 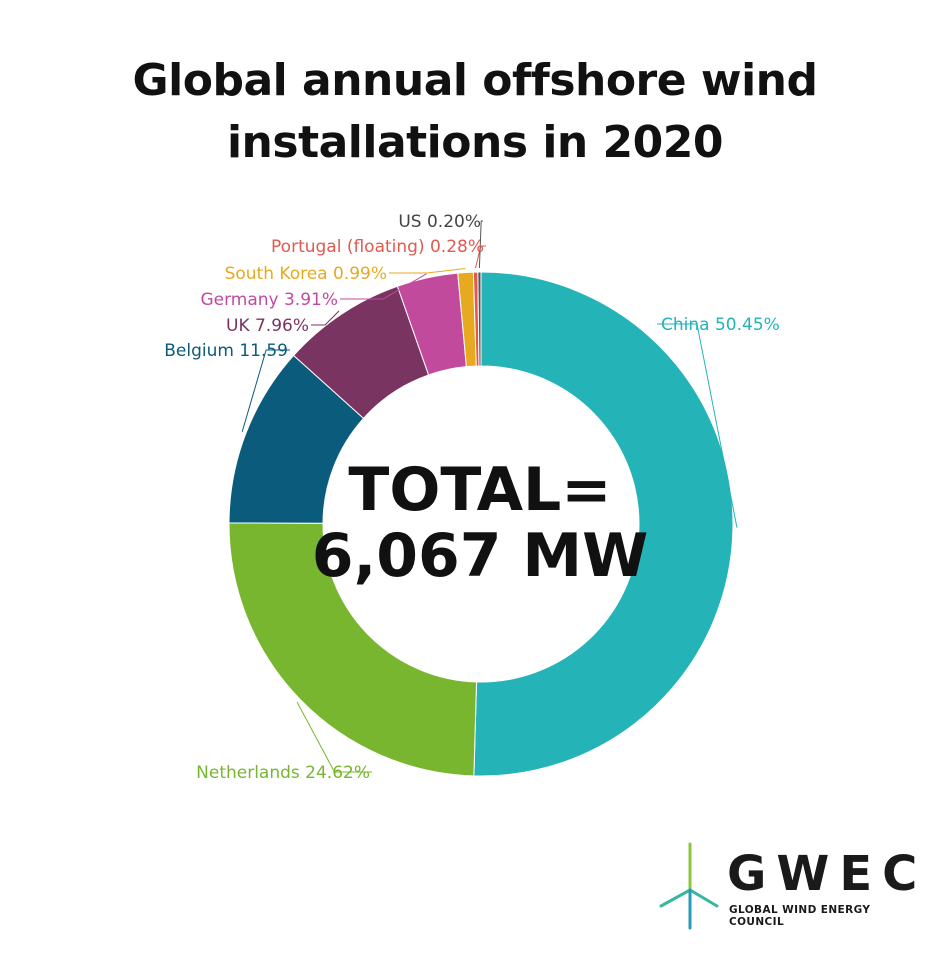 What do you see at coordinates (439, 222) in the screenshot?
I see `slice-label-7: US 0.20%` at bounding box center [439, 222].